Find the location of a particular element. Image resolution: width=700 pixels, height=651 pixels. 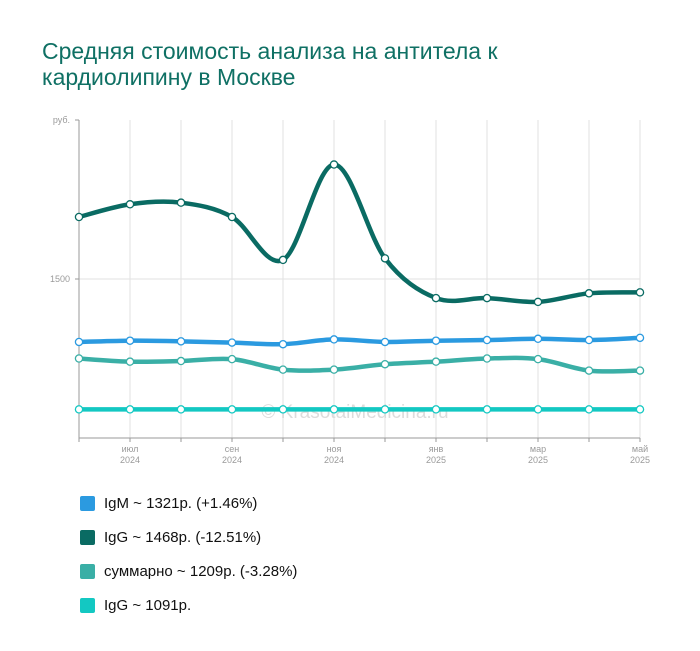

legend-item: IgM ~ 1321р. (+1.46%) is located at coordinates (188, 503).